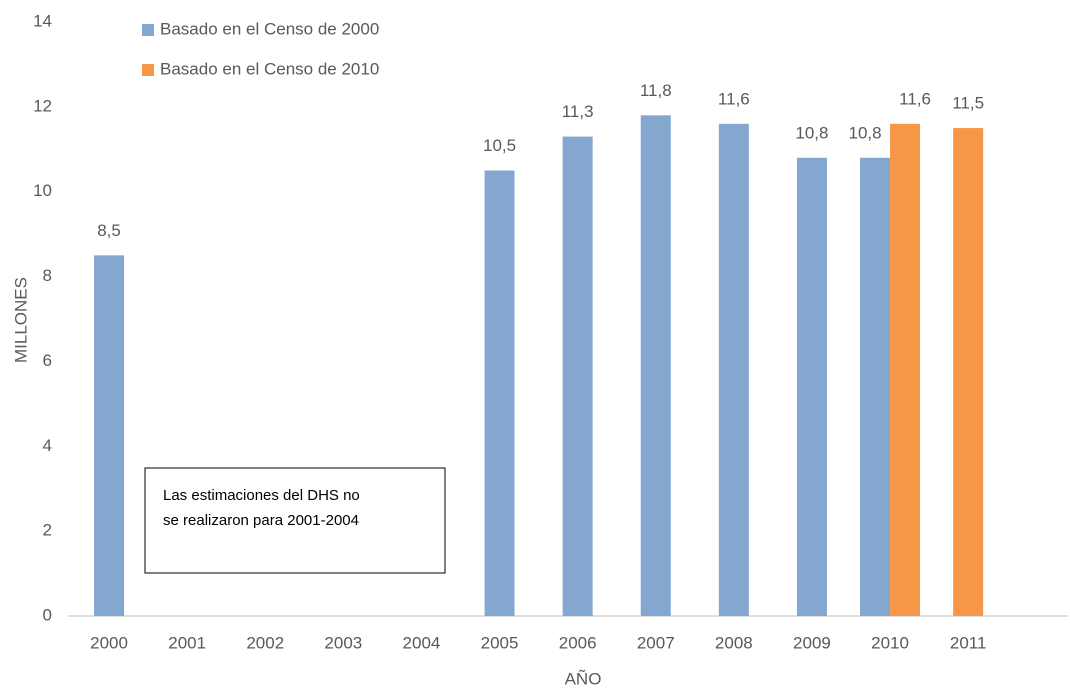  What do you see at coordinates (499, 145) in the screenshot?
I see `value-label: 10,5` at bounding box center [499, 145].